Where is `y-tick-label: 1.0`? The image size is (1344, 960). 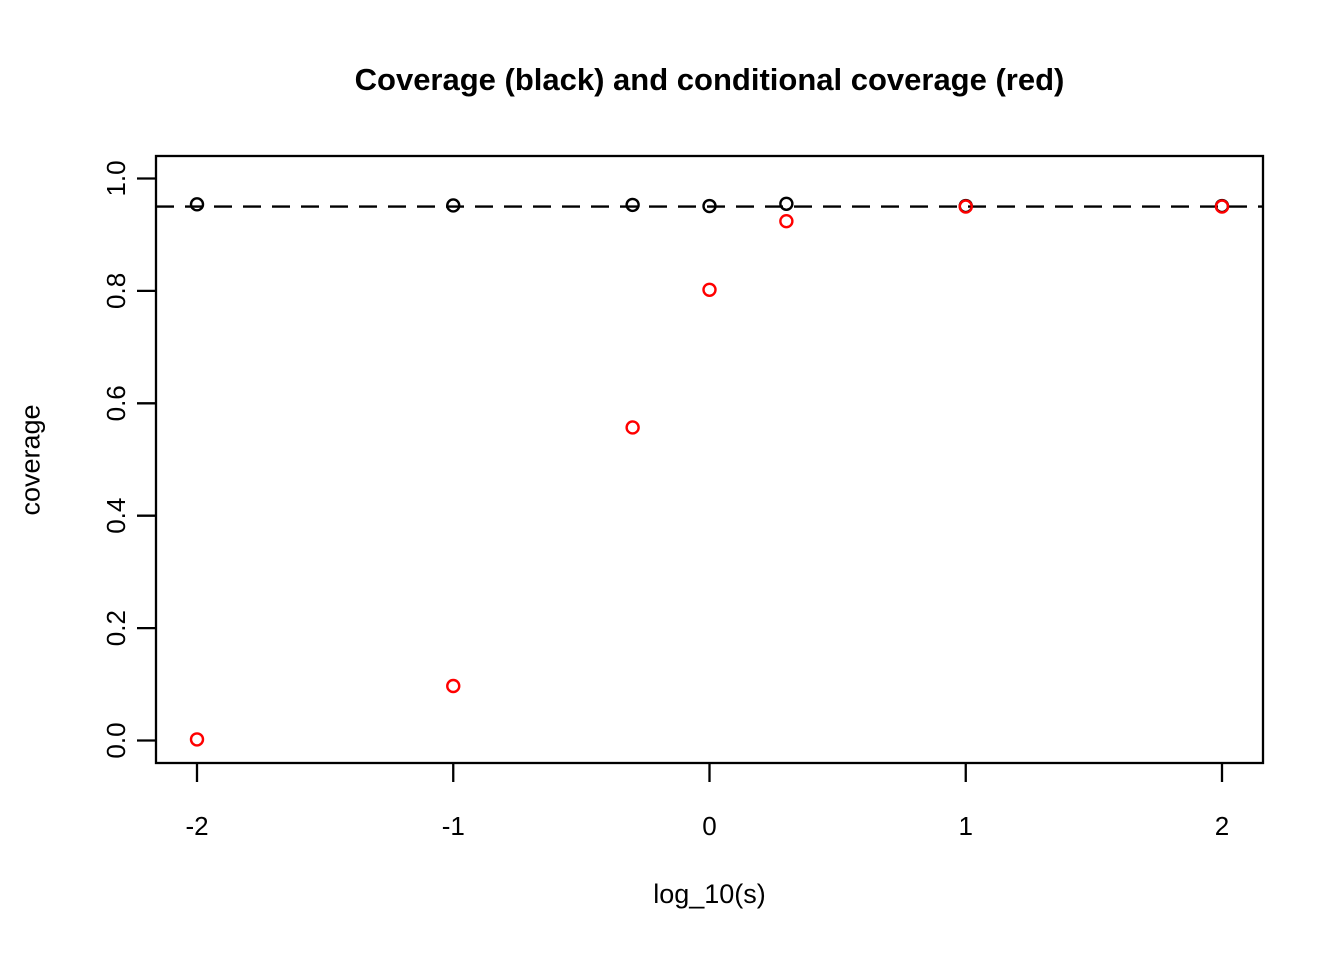
y-tick-label: 1.0 is located at coordinates (116, 178).